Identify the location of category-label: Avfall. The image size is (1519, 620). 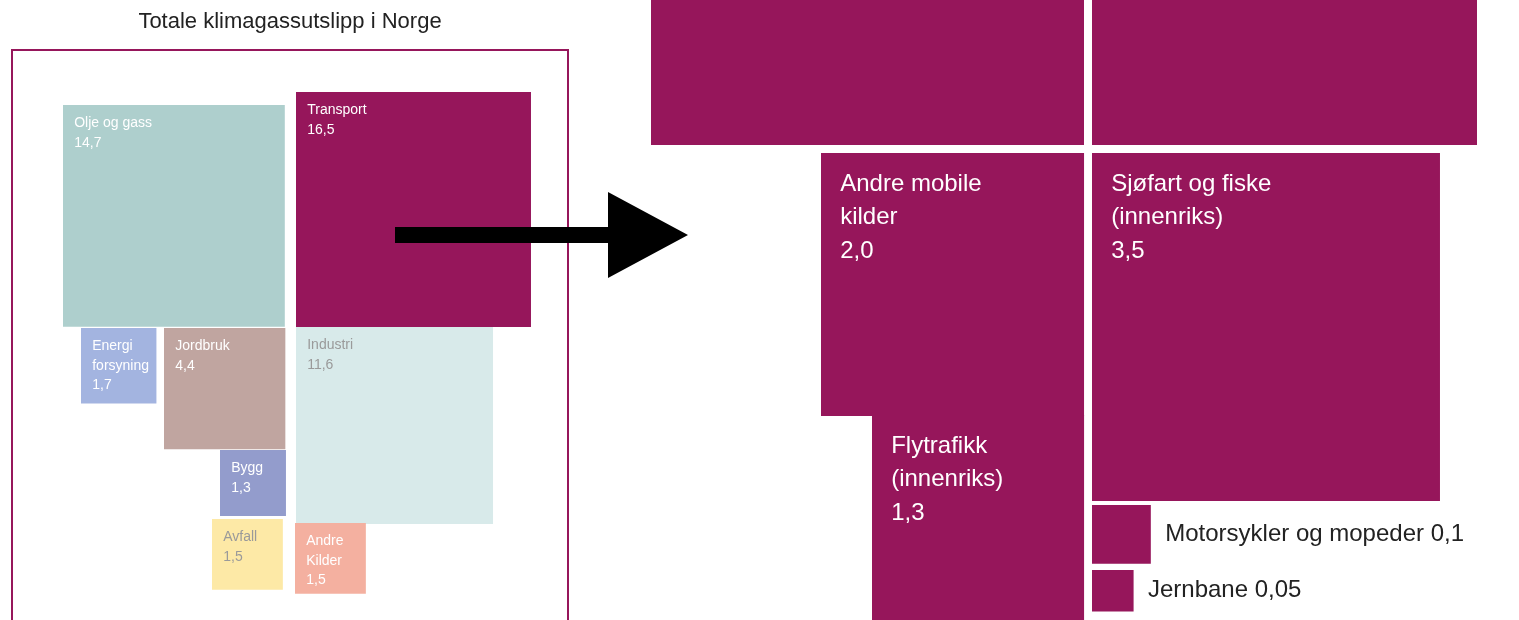
(240, 536).